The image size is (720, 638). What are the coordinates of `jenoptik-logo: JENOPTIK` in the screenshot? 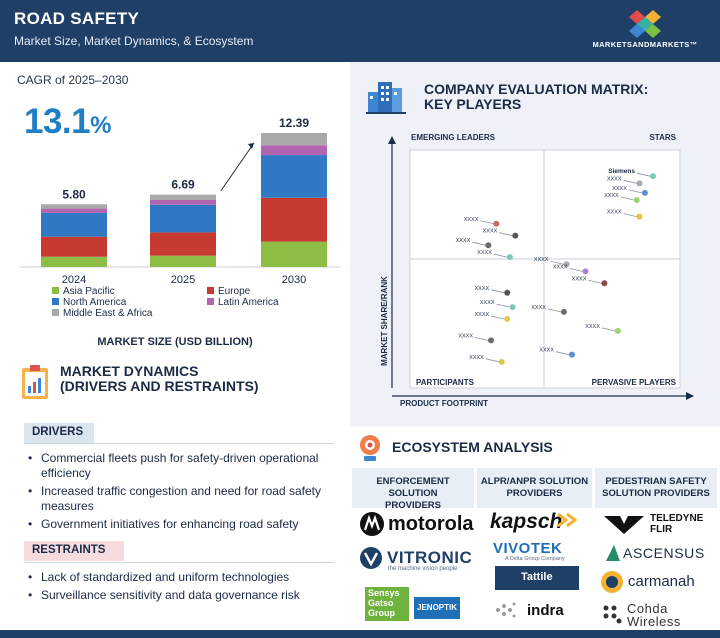 It's located at (437, 608).